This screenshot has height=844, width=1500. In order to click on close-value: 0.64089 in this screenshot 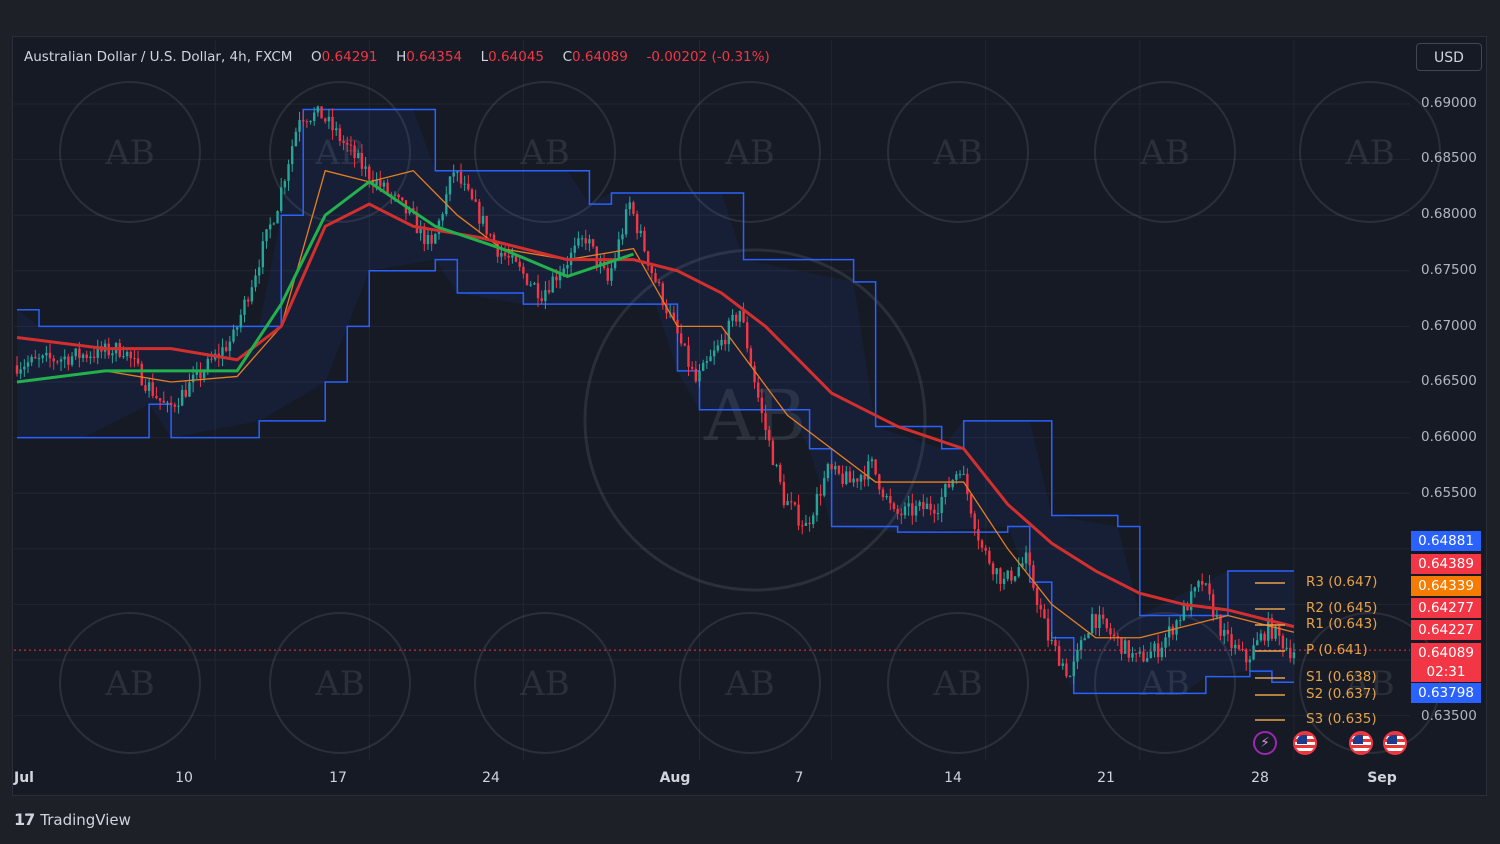, I will do `click(600, 57)`.